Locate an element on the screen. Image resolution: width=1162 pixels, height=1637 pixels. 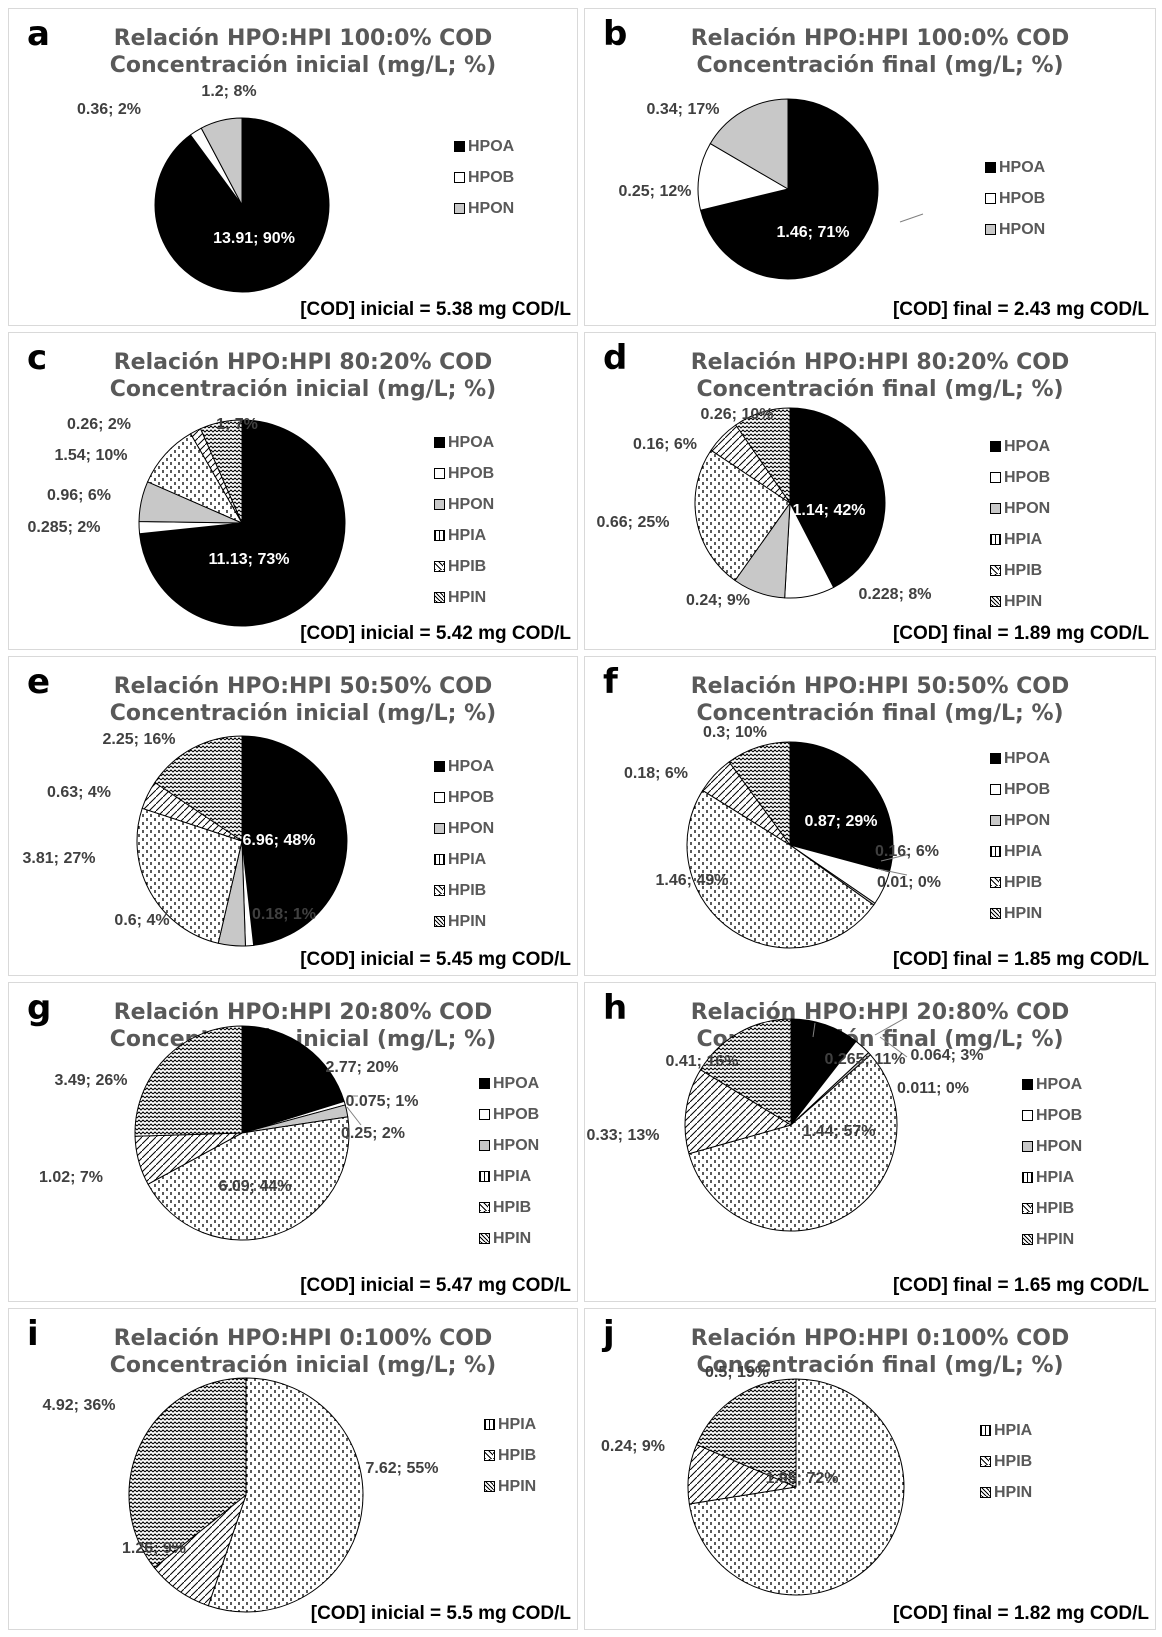
data-label-hpib: 0.26; 2% is located at coordinates (99, 424).